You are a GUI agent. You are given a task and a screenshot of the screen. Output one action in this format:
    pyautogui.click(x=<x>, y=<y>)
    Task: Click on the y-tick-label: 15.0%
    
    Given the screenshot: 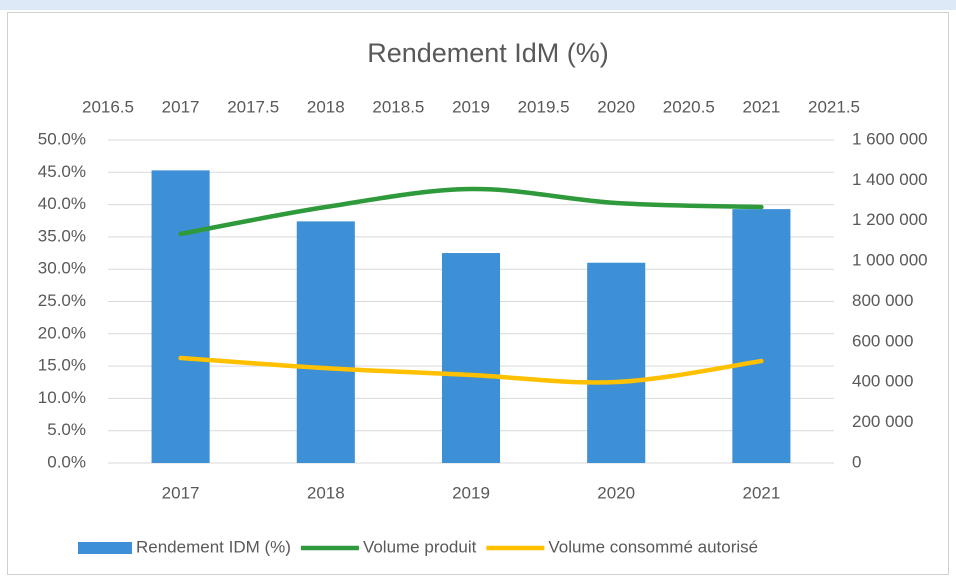 What is the action you would take?
    pyautogui.click(x=62, y=365)
    